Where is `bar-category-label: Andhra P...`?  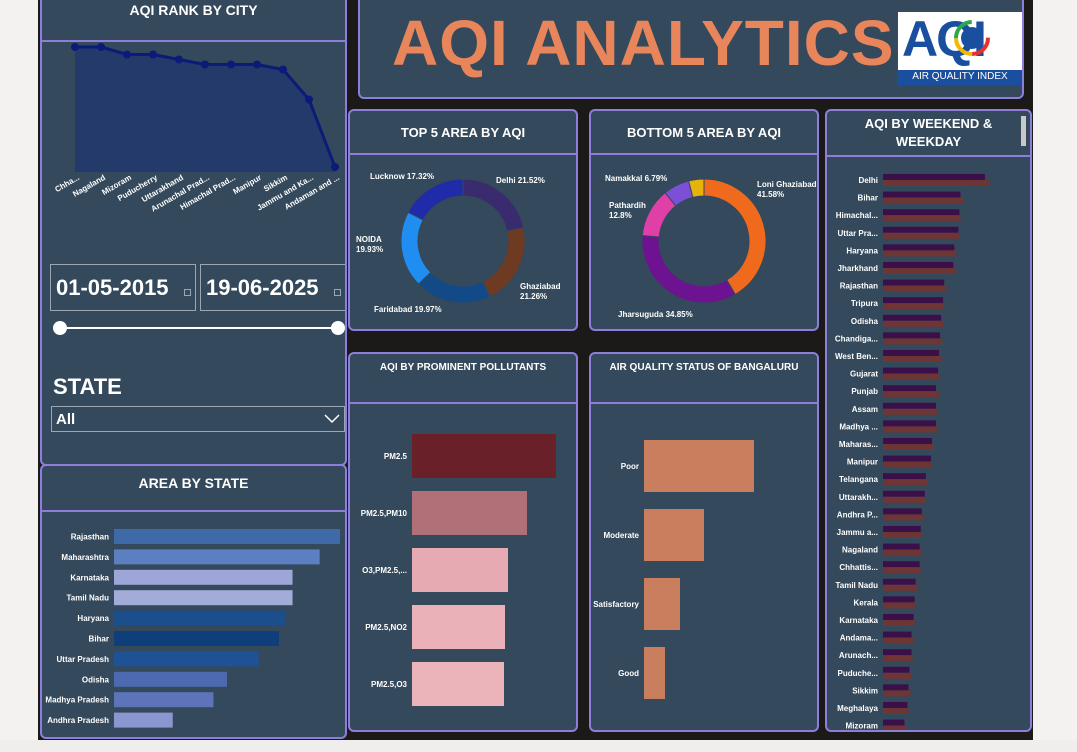
bar-category-label: Andhra P... is located at coordinates (857, 514).